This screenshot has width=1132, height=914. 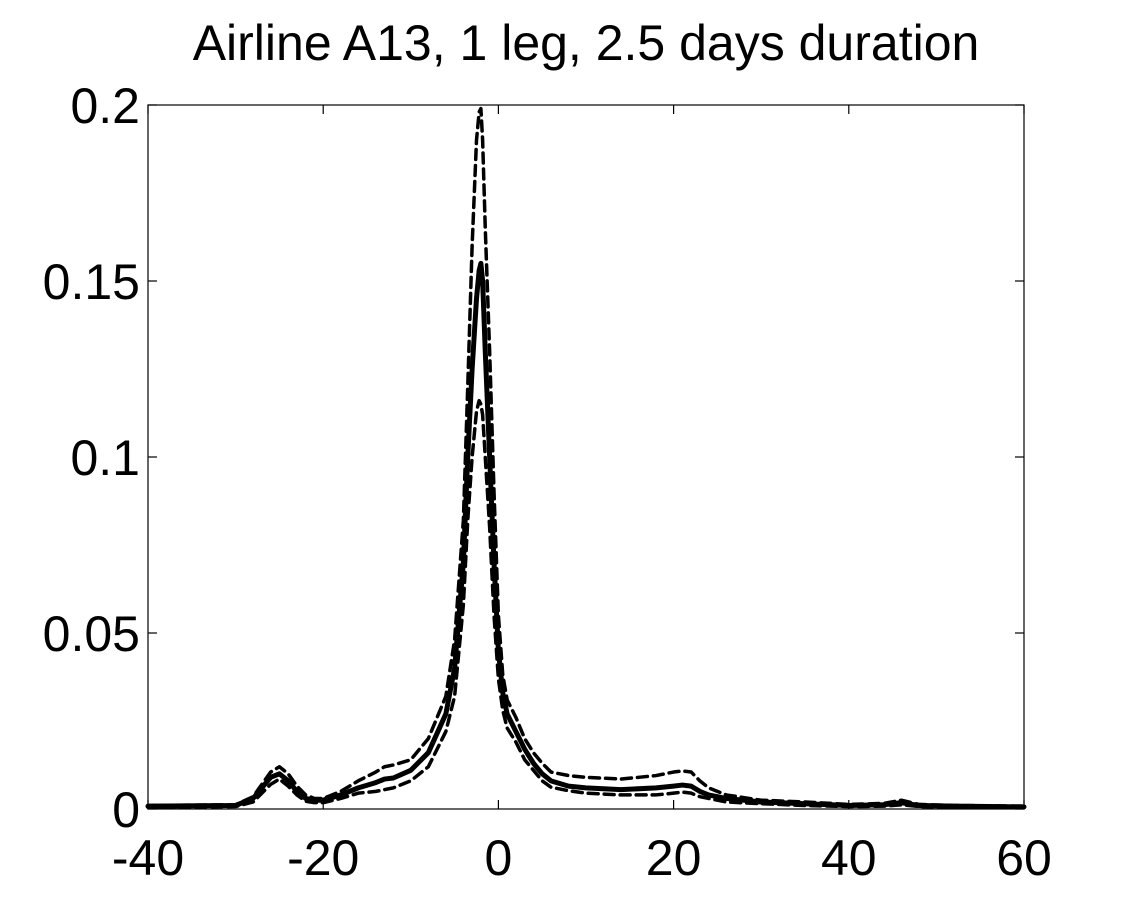 I want to click on y-tick-label: 0.05, so click(x=91, y=634).